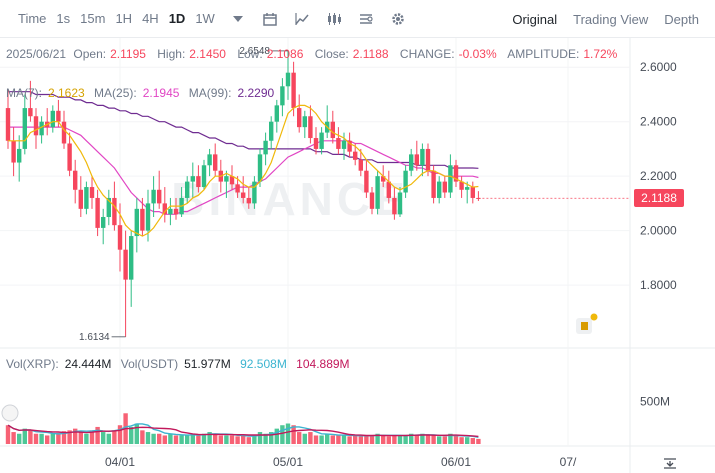 The height and width of the screenshot is (473, 715). I want to click on tab-depth: Depth, so click(681, 19).